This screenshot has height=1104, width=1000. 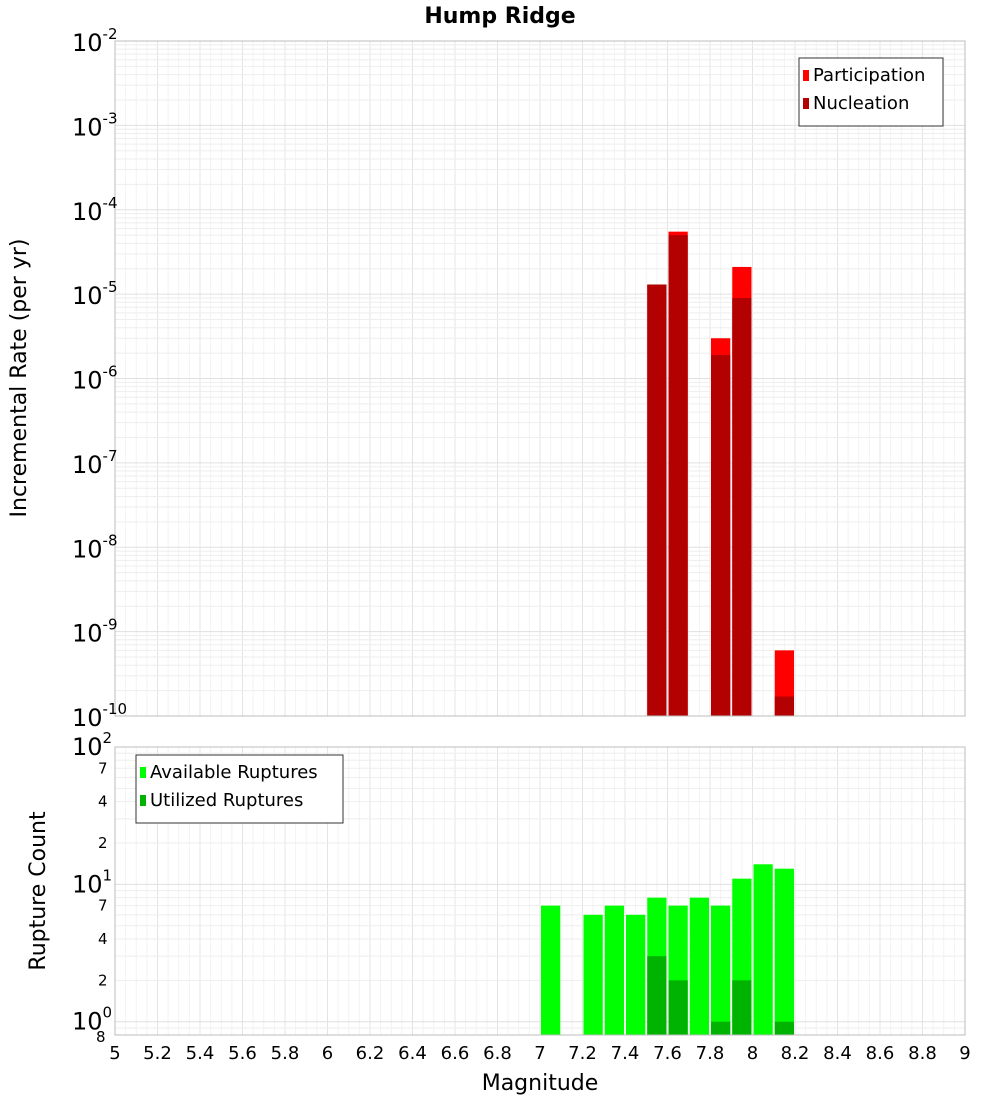 I want to click on x-tick-label: 6, so click(x=327, y=1053).